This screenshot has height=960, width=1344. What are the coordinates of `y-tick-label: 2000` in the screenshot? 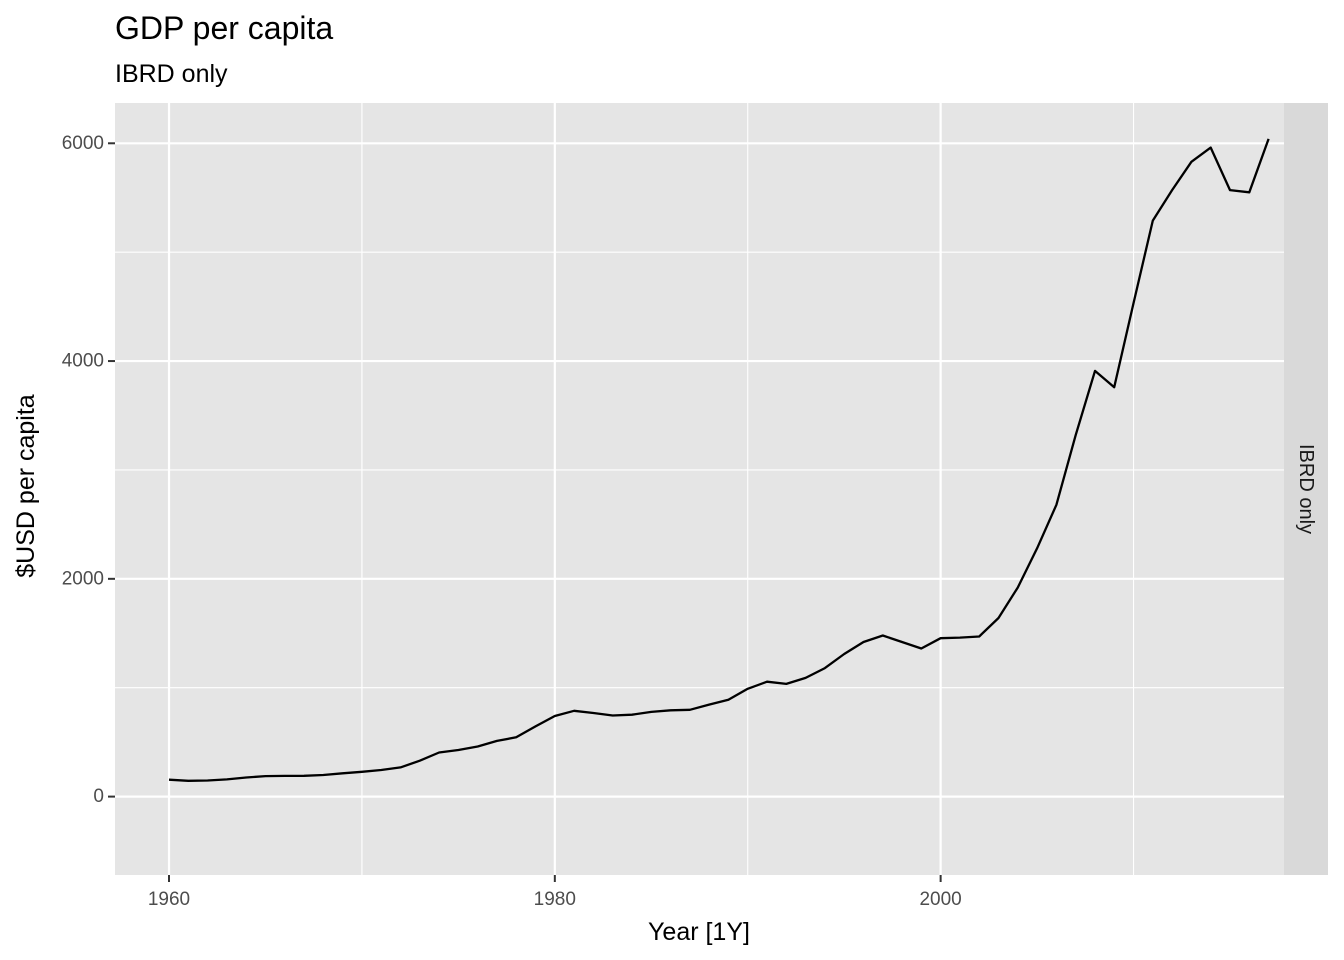 It's located at (83, 578).